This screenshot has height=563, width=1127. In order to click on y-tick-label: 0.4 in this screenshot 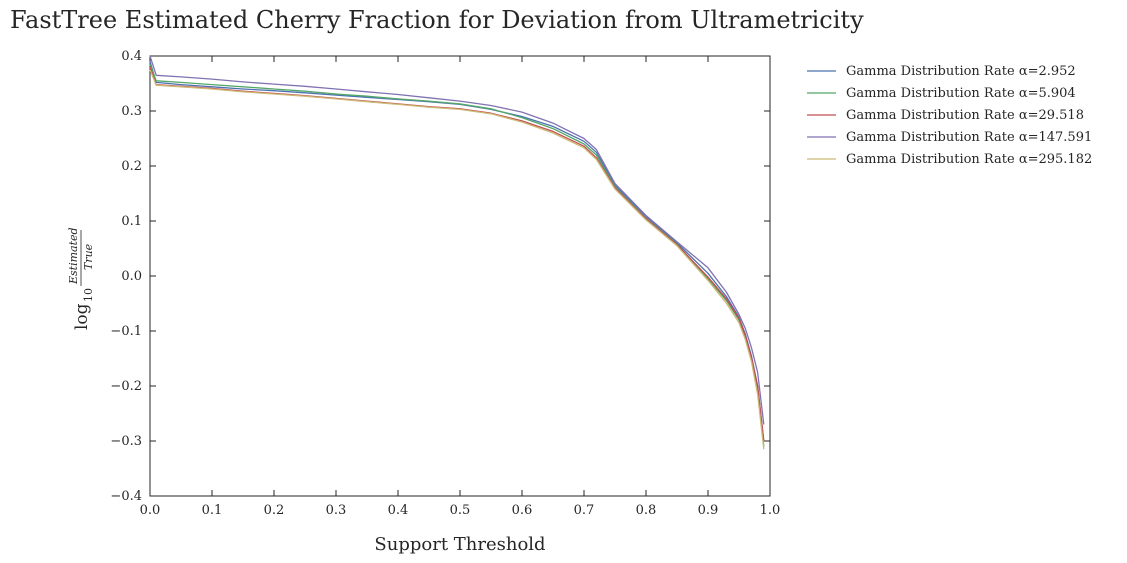, I will do `click(131, 56)`.